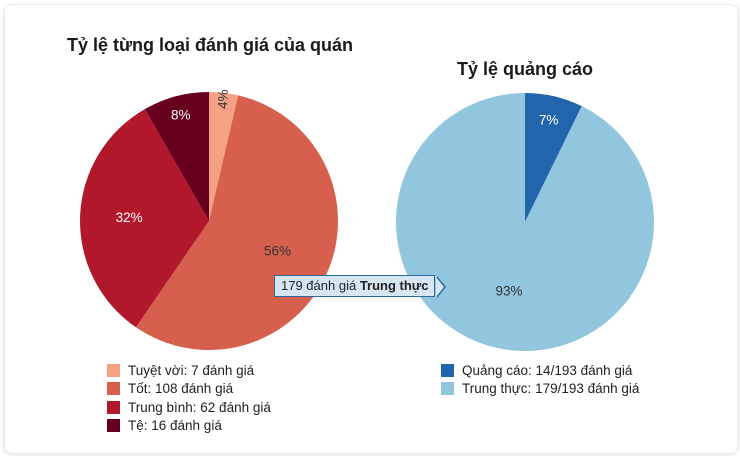  Describe the element at coordinates (553, 157) in the screenshot. I see `pie-slice-quang-cao` at that location.